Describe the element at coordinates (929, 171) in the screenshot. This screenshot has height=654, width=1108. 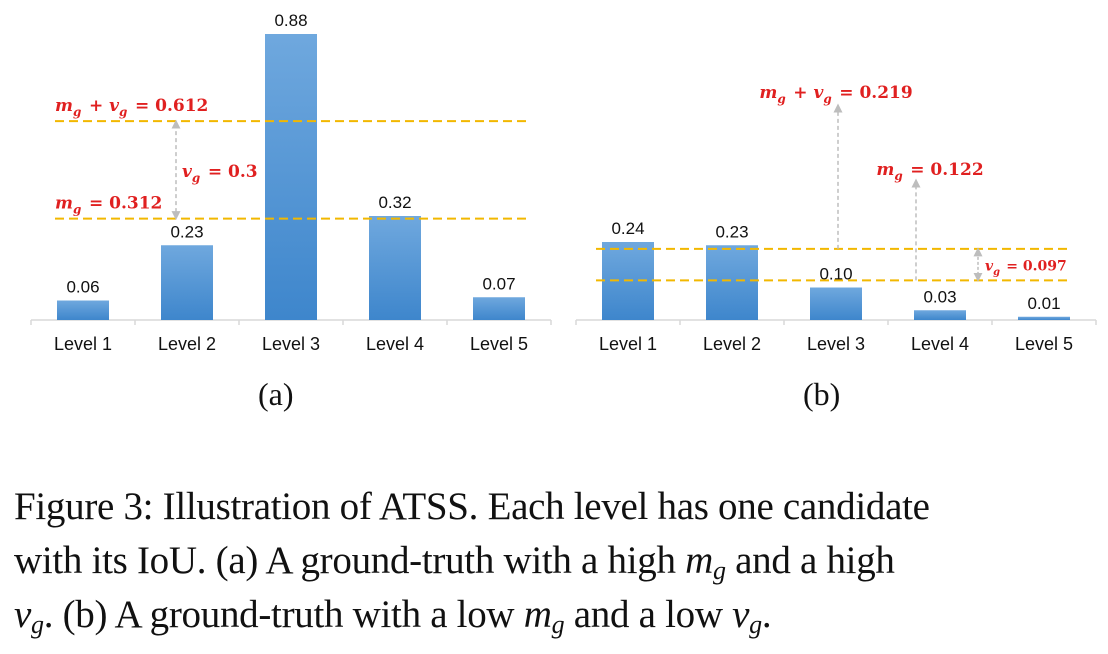
I see `mean-label: mg = 0.122` at that location.